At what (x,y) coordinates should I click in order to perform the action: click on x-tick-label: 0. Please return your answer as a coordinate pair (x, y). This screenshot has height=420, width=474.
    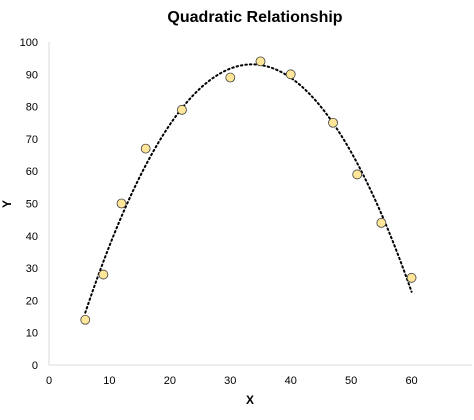
    Looking at the image, I should click on (49, 381).